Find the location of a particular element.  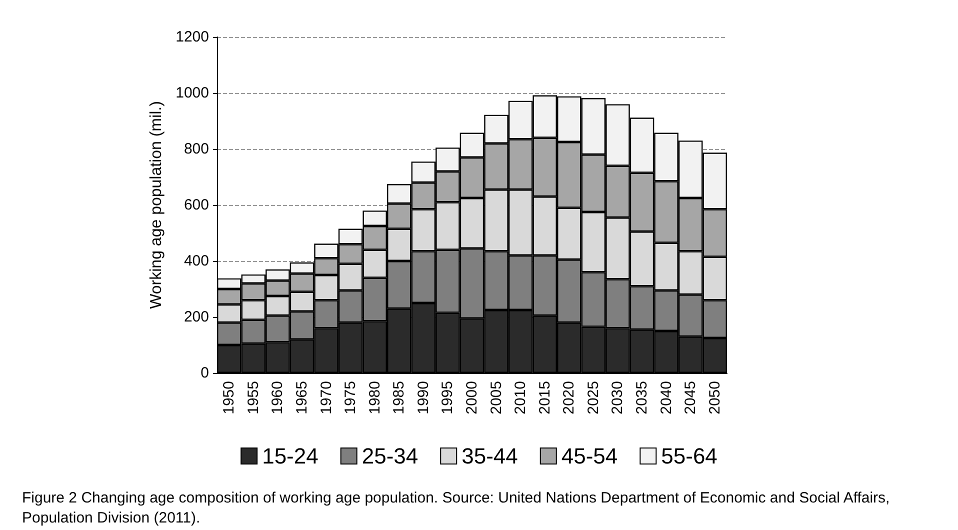

x-tick-label: 1950 is located at coordinates (229, 397).